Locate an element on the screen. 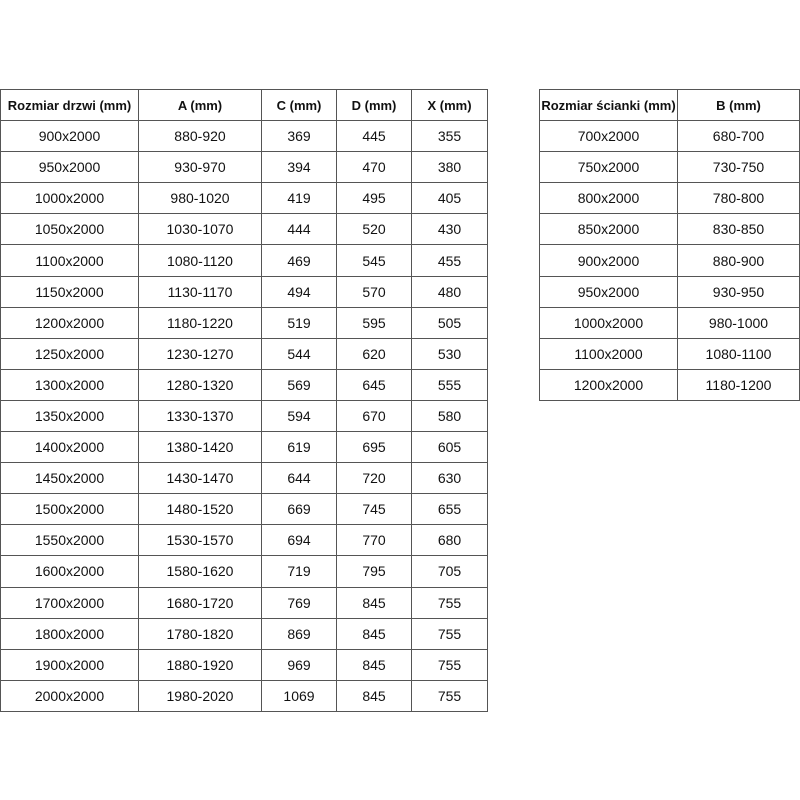 Image resolution: width=800 pixels, height=800 pixels. table-row: 1100x2000 1080-1100 is located at coordinates (669, 353).